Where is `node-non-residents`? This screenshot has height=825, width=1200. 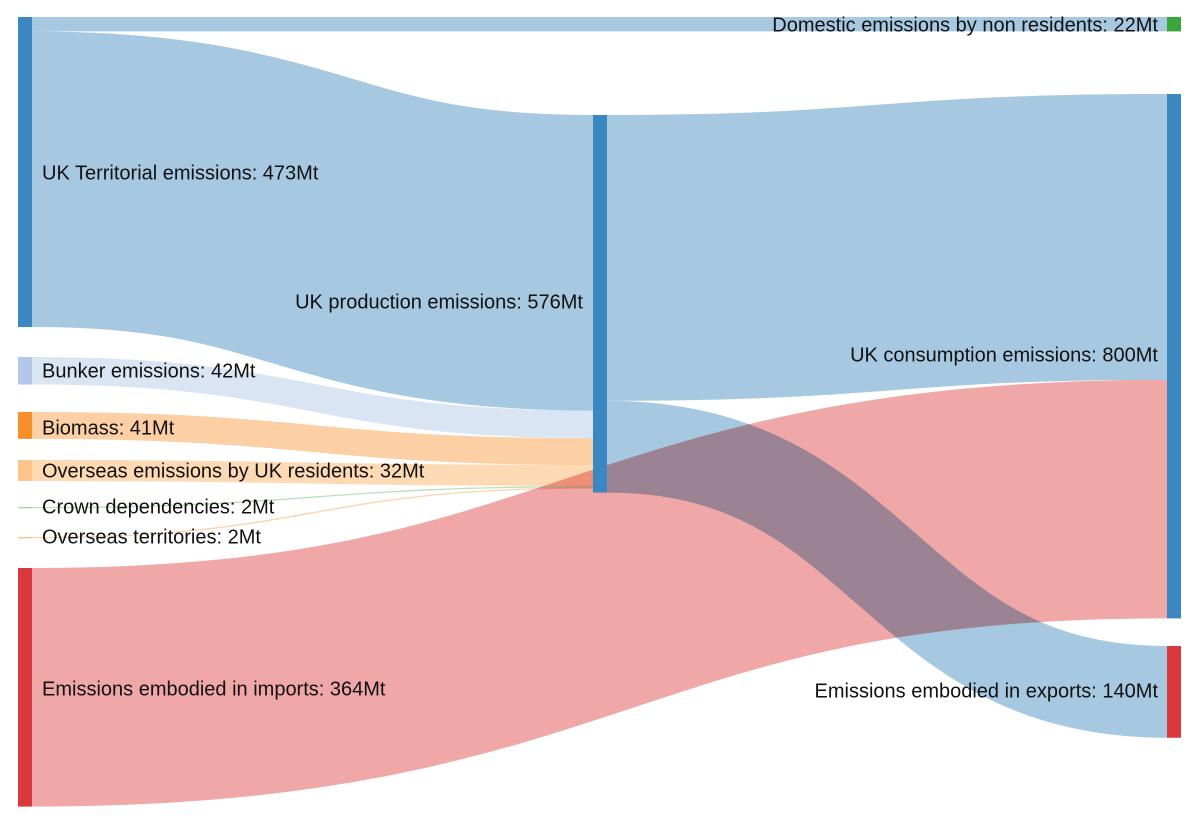 node-non-residents is located at coordinates (1174, 24).